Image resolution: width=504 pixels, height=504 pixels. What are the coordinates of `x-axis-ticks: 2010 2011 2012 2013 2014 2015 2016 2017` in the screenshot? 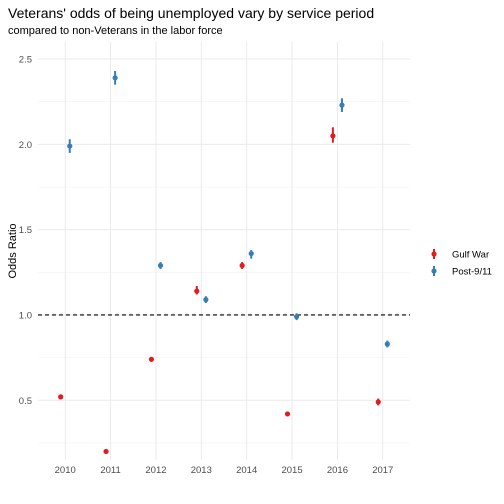 It's located at (224, 470).